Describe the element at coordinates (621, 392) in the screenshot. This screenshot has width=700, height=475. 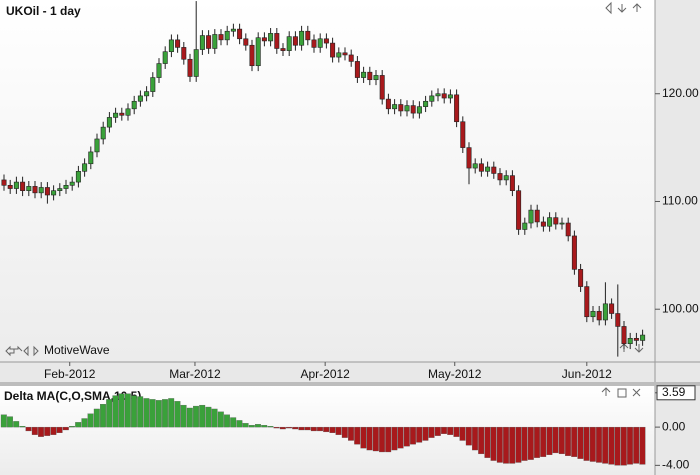
I see `indicator-icons` at that location.